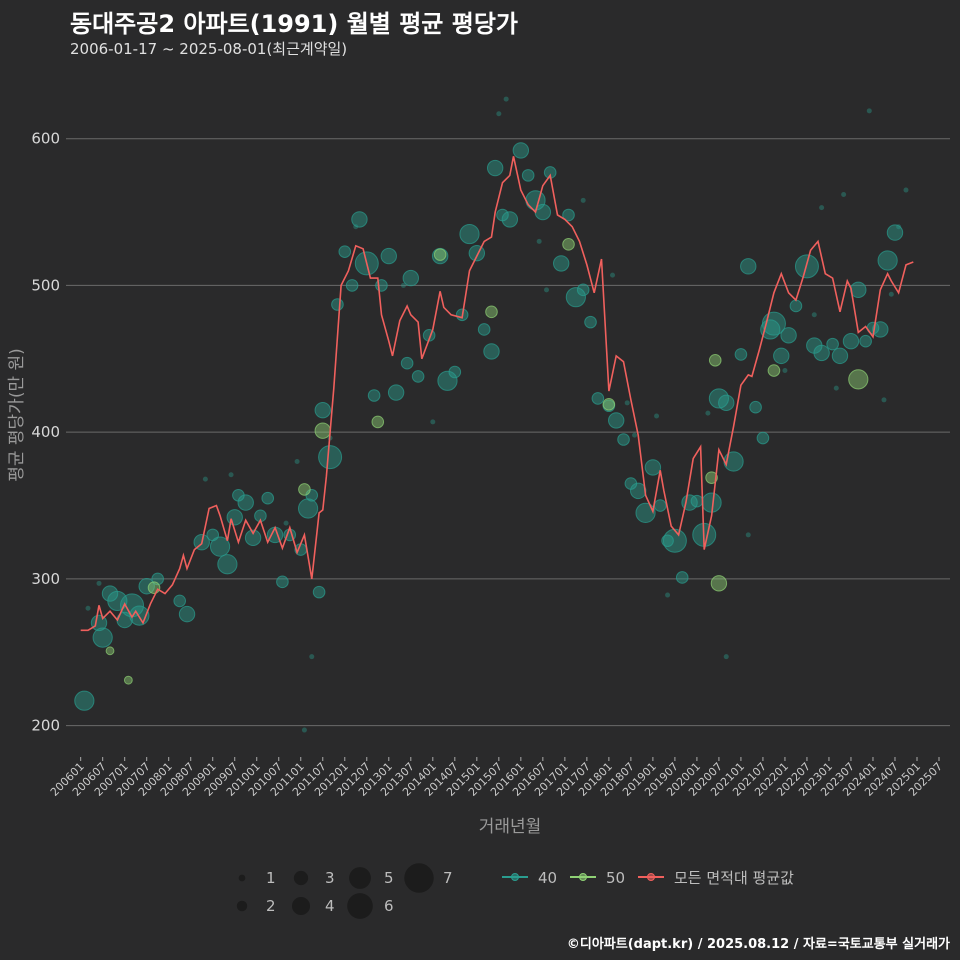 This screenshot has width=960, height=960. What do you see at coordinates (370, 906) in the screenshot?
I see `size-legend-item-6: 6` at bounding box center [370, 906].